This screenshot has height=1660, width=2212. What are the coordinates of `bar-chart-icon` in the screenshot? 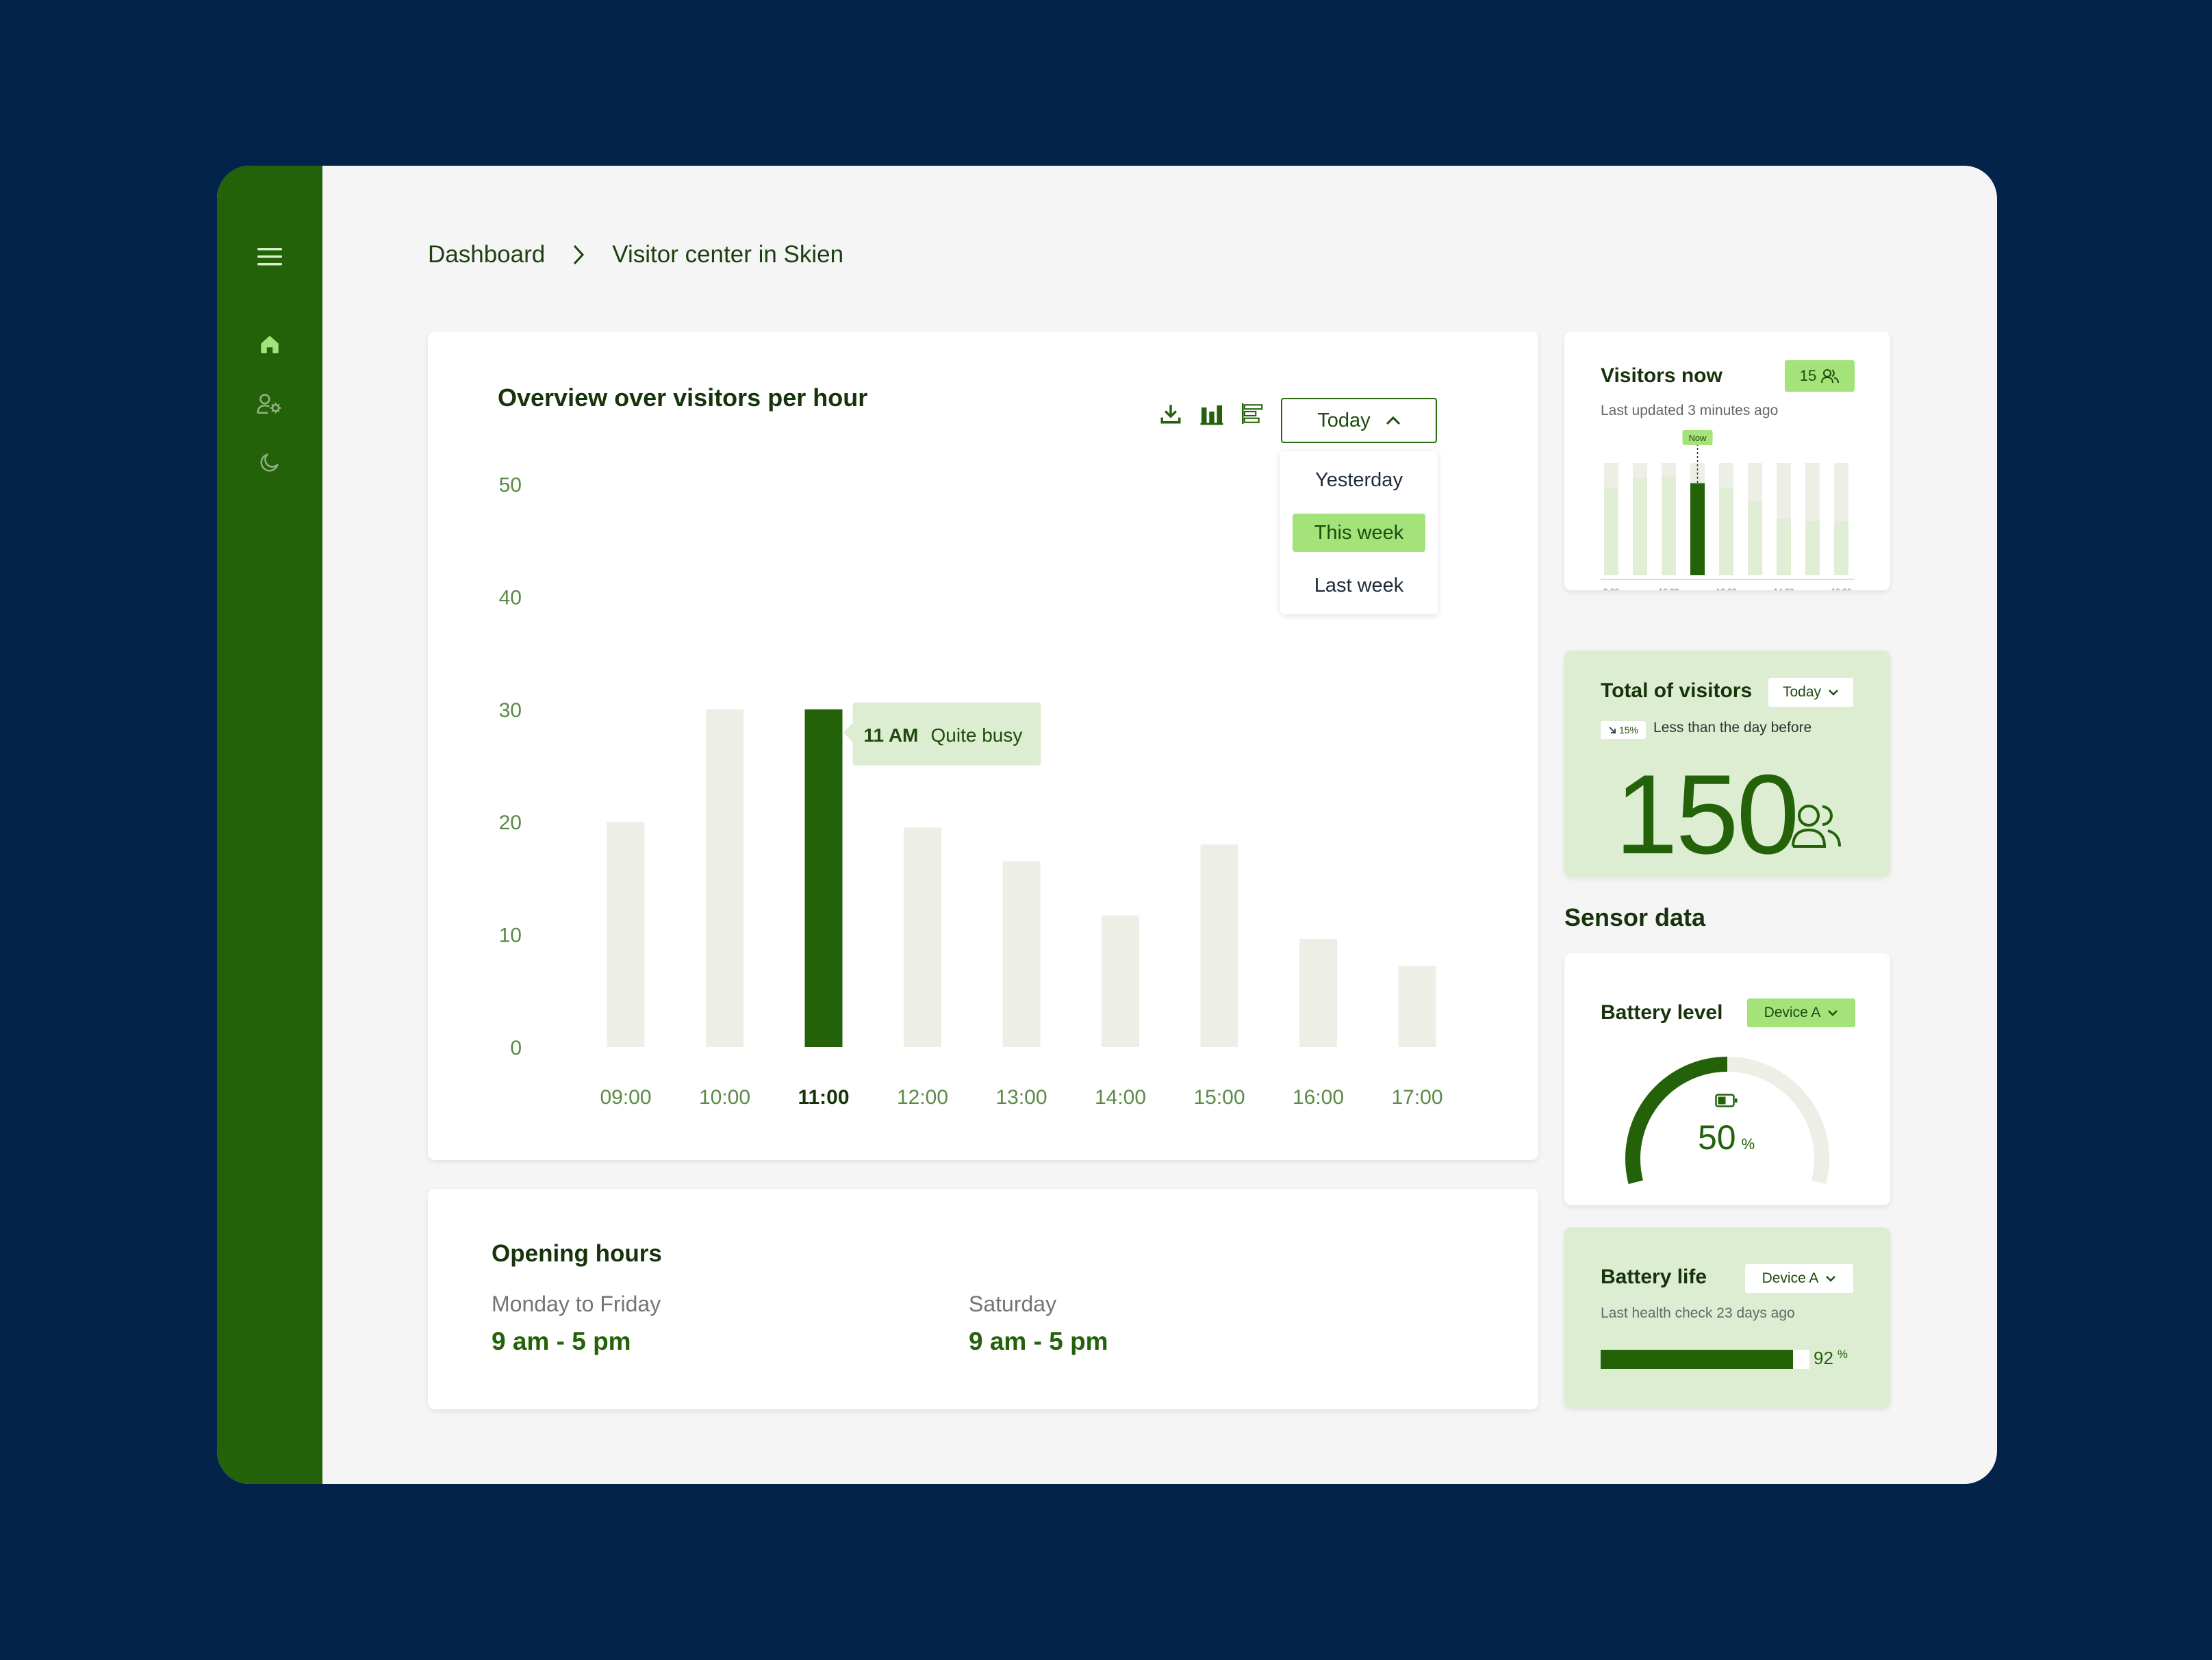 It's located at (1211, 414).